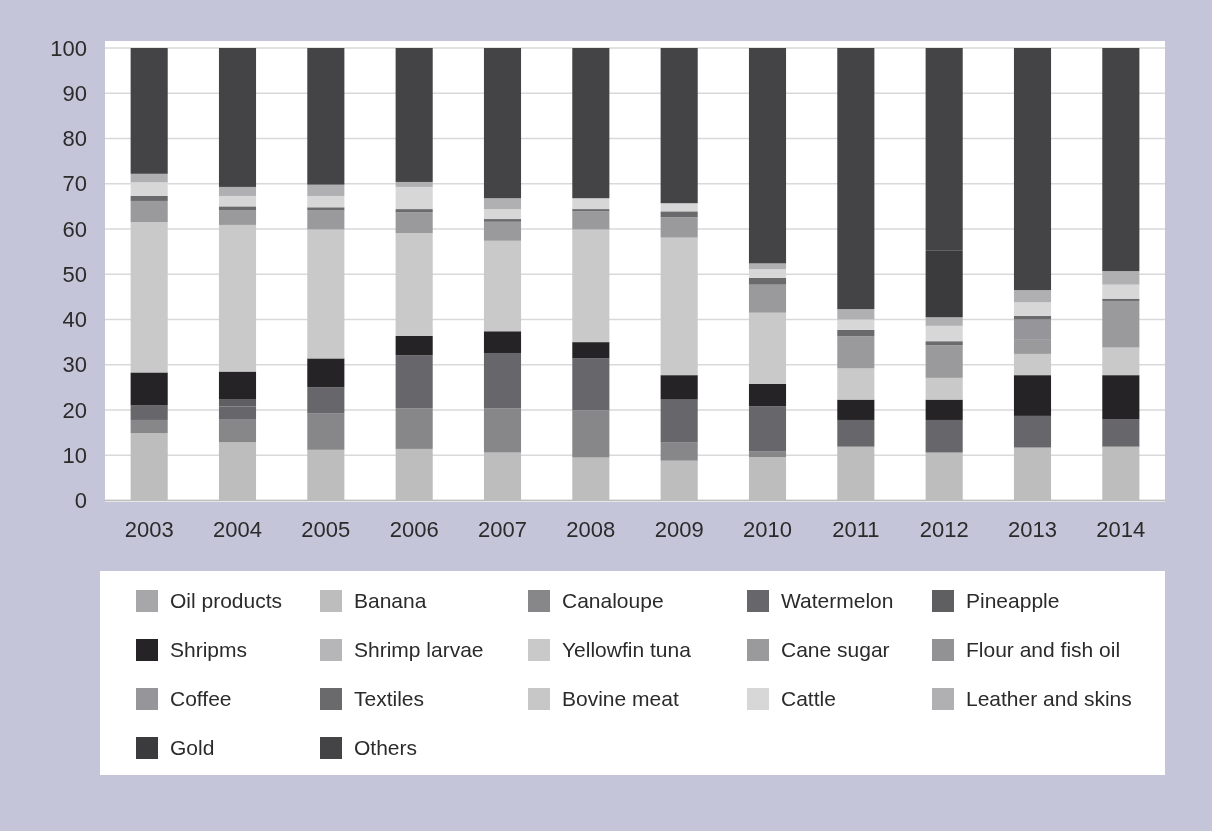  I want to click on x-tick-label: 2009, so click(679, 529).